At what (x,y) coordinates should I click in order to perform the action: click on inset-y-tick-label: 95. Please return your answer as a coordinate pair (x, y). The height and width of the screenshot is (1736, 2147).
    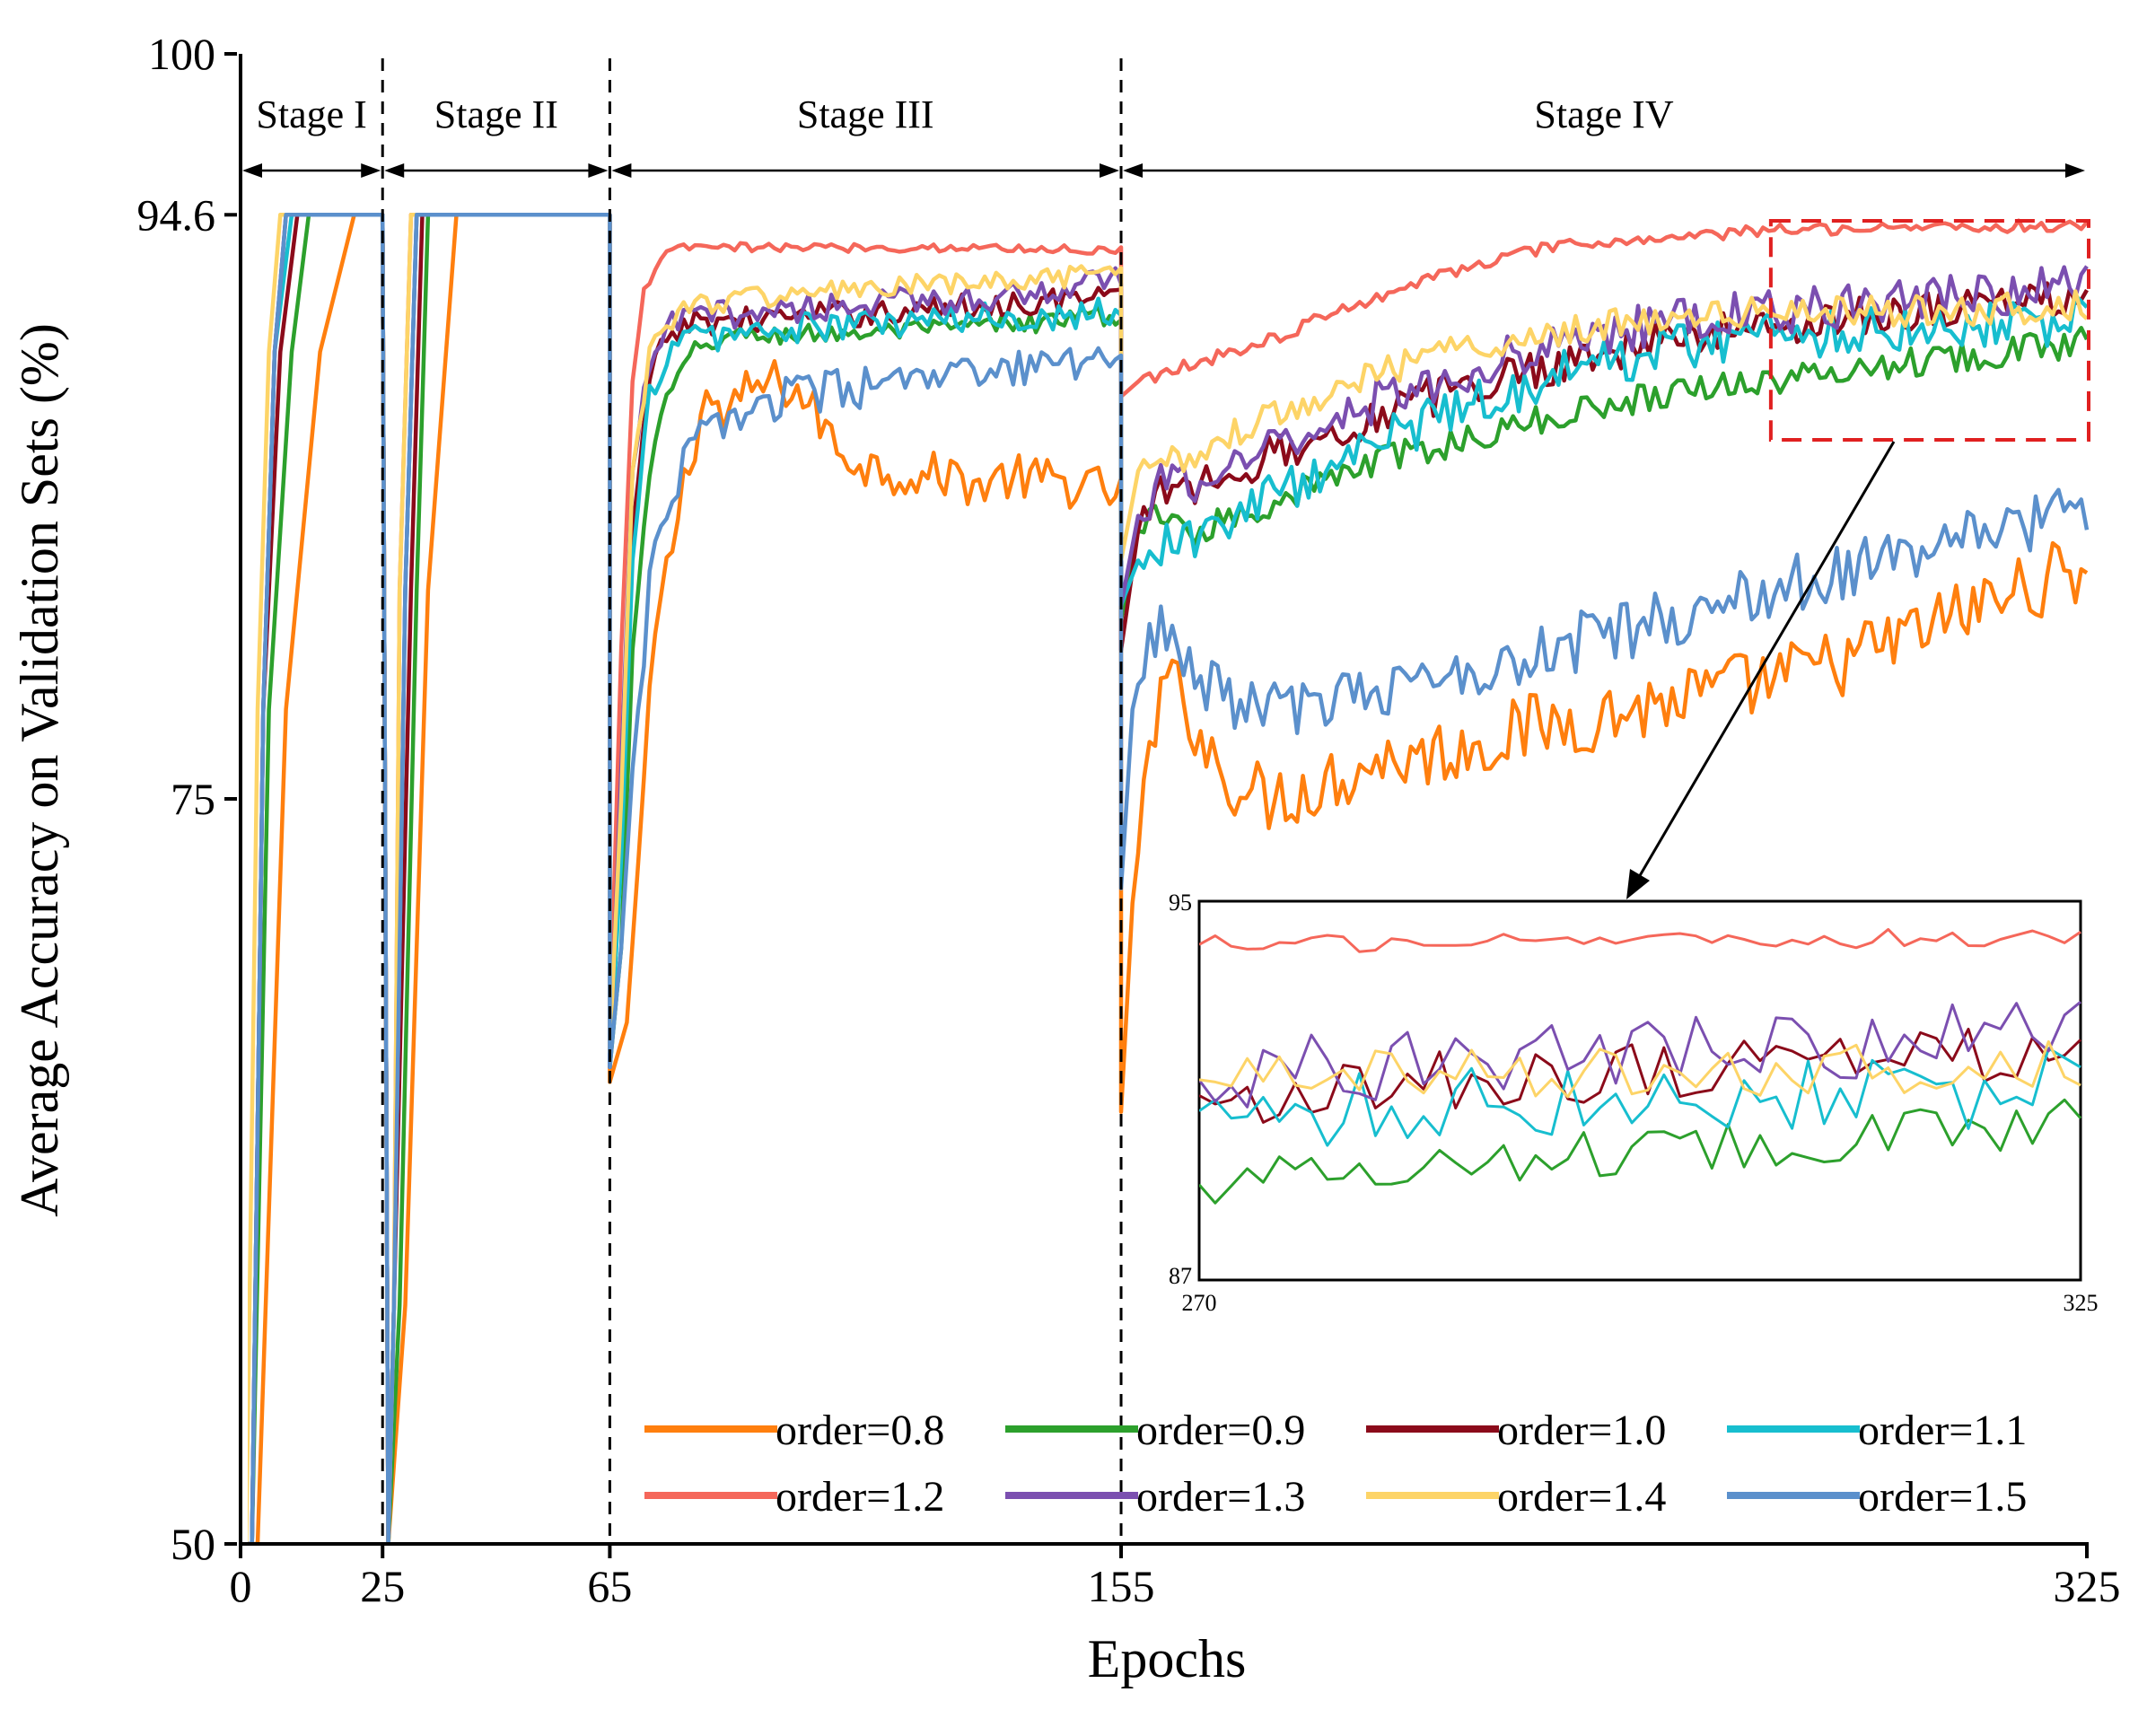
    Looking at the image, I should click on (1180, 903).